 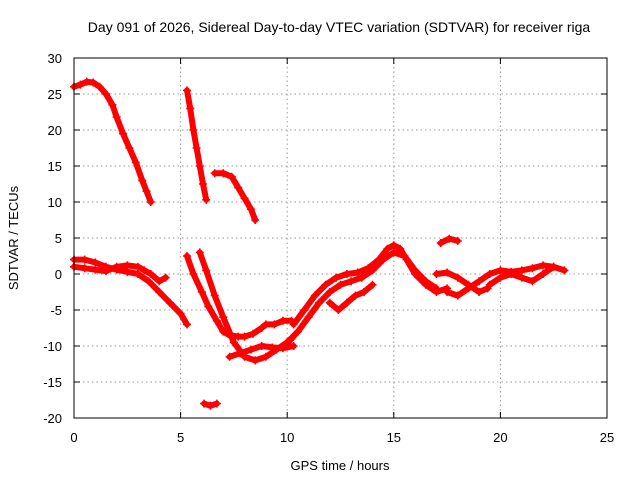 What do you see at coordinates (58, 274) in the screenshot?
I see `y-tick-label: 0` at bounding box center [58, 274].